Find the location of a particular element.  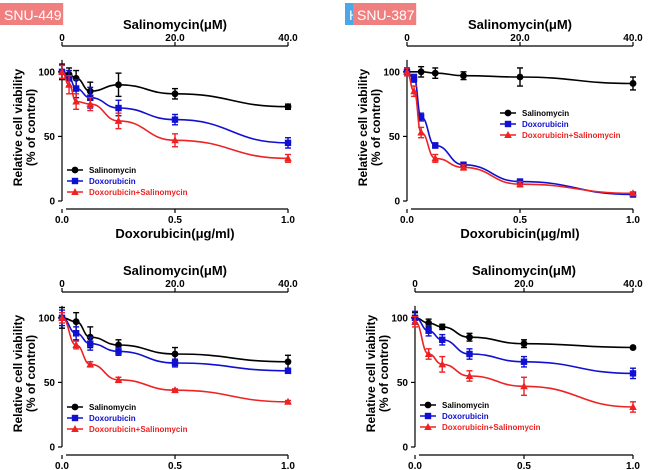

y-axis-subtitle: (% of control) is located at coordinates (376, 127).